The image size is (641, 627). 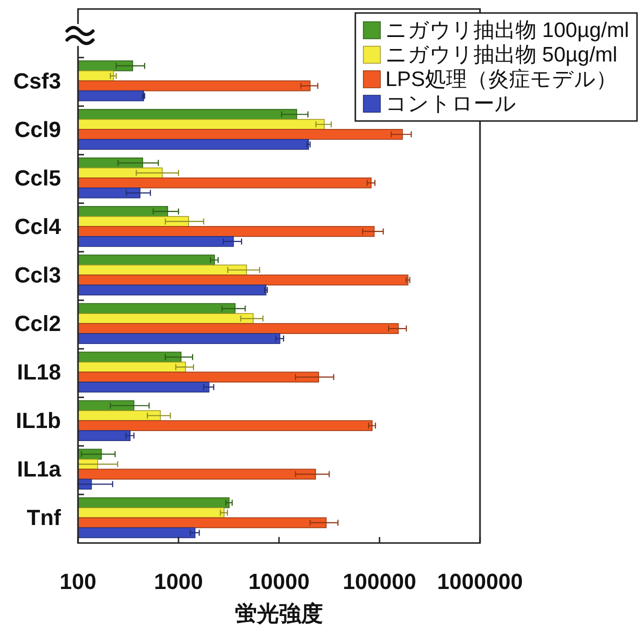 I want to click on legend-label: コントロール, so click(x=450, y=104).